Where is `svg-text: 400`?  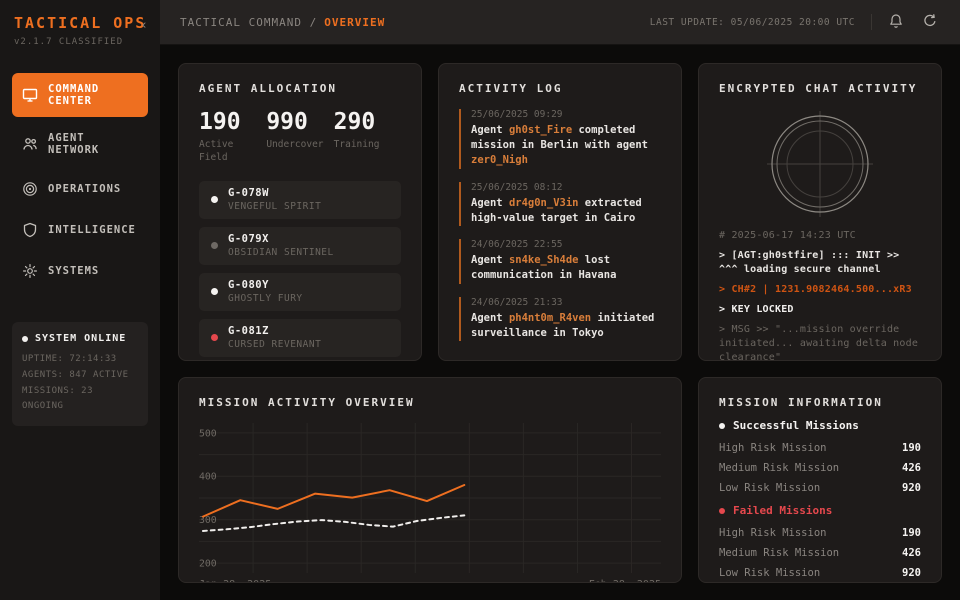 svg-text: 400 is located at coordinates (208, 477).